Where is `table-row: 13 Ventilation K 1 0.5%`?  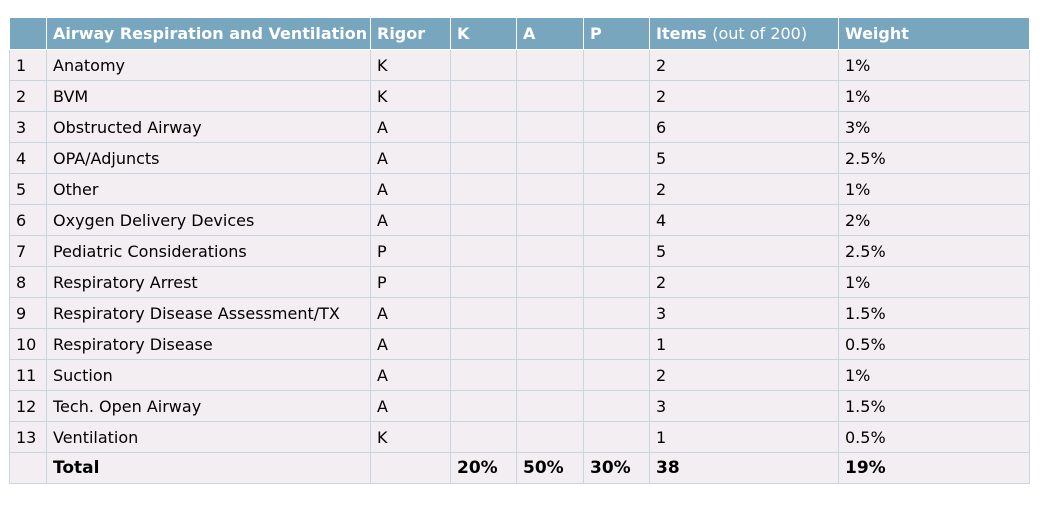
table-row: 13 Ventilation K 1 0.5% is located at coordinates (519, 437).